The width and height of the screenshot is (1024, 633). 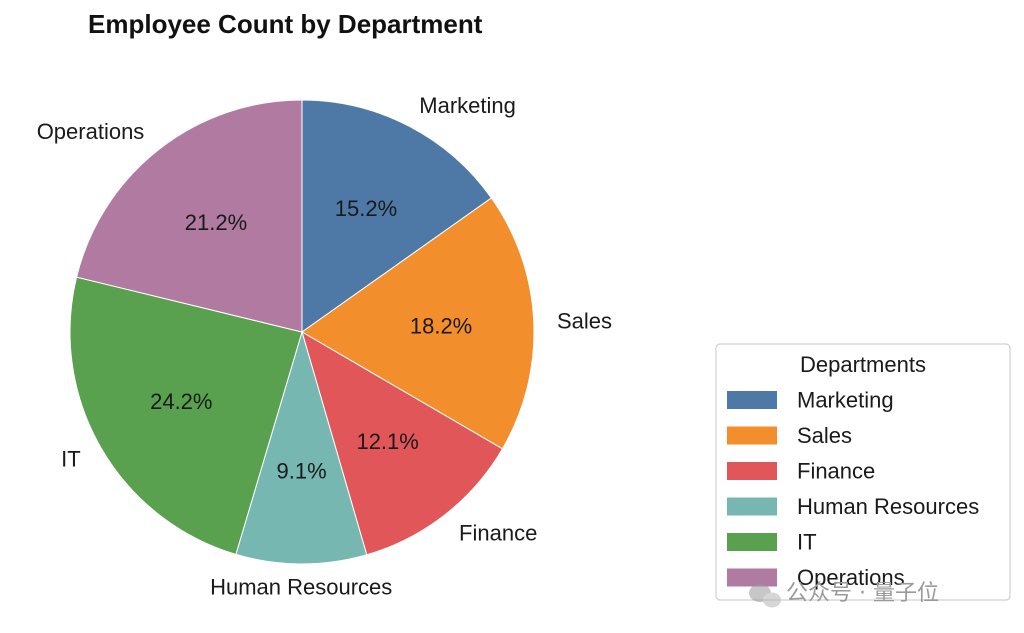 What do you see at coordinates (498, 533) in the screenshot?
I see `category-label-finance: Finance` at bounding box center [498, 533].